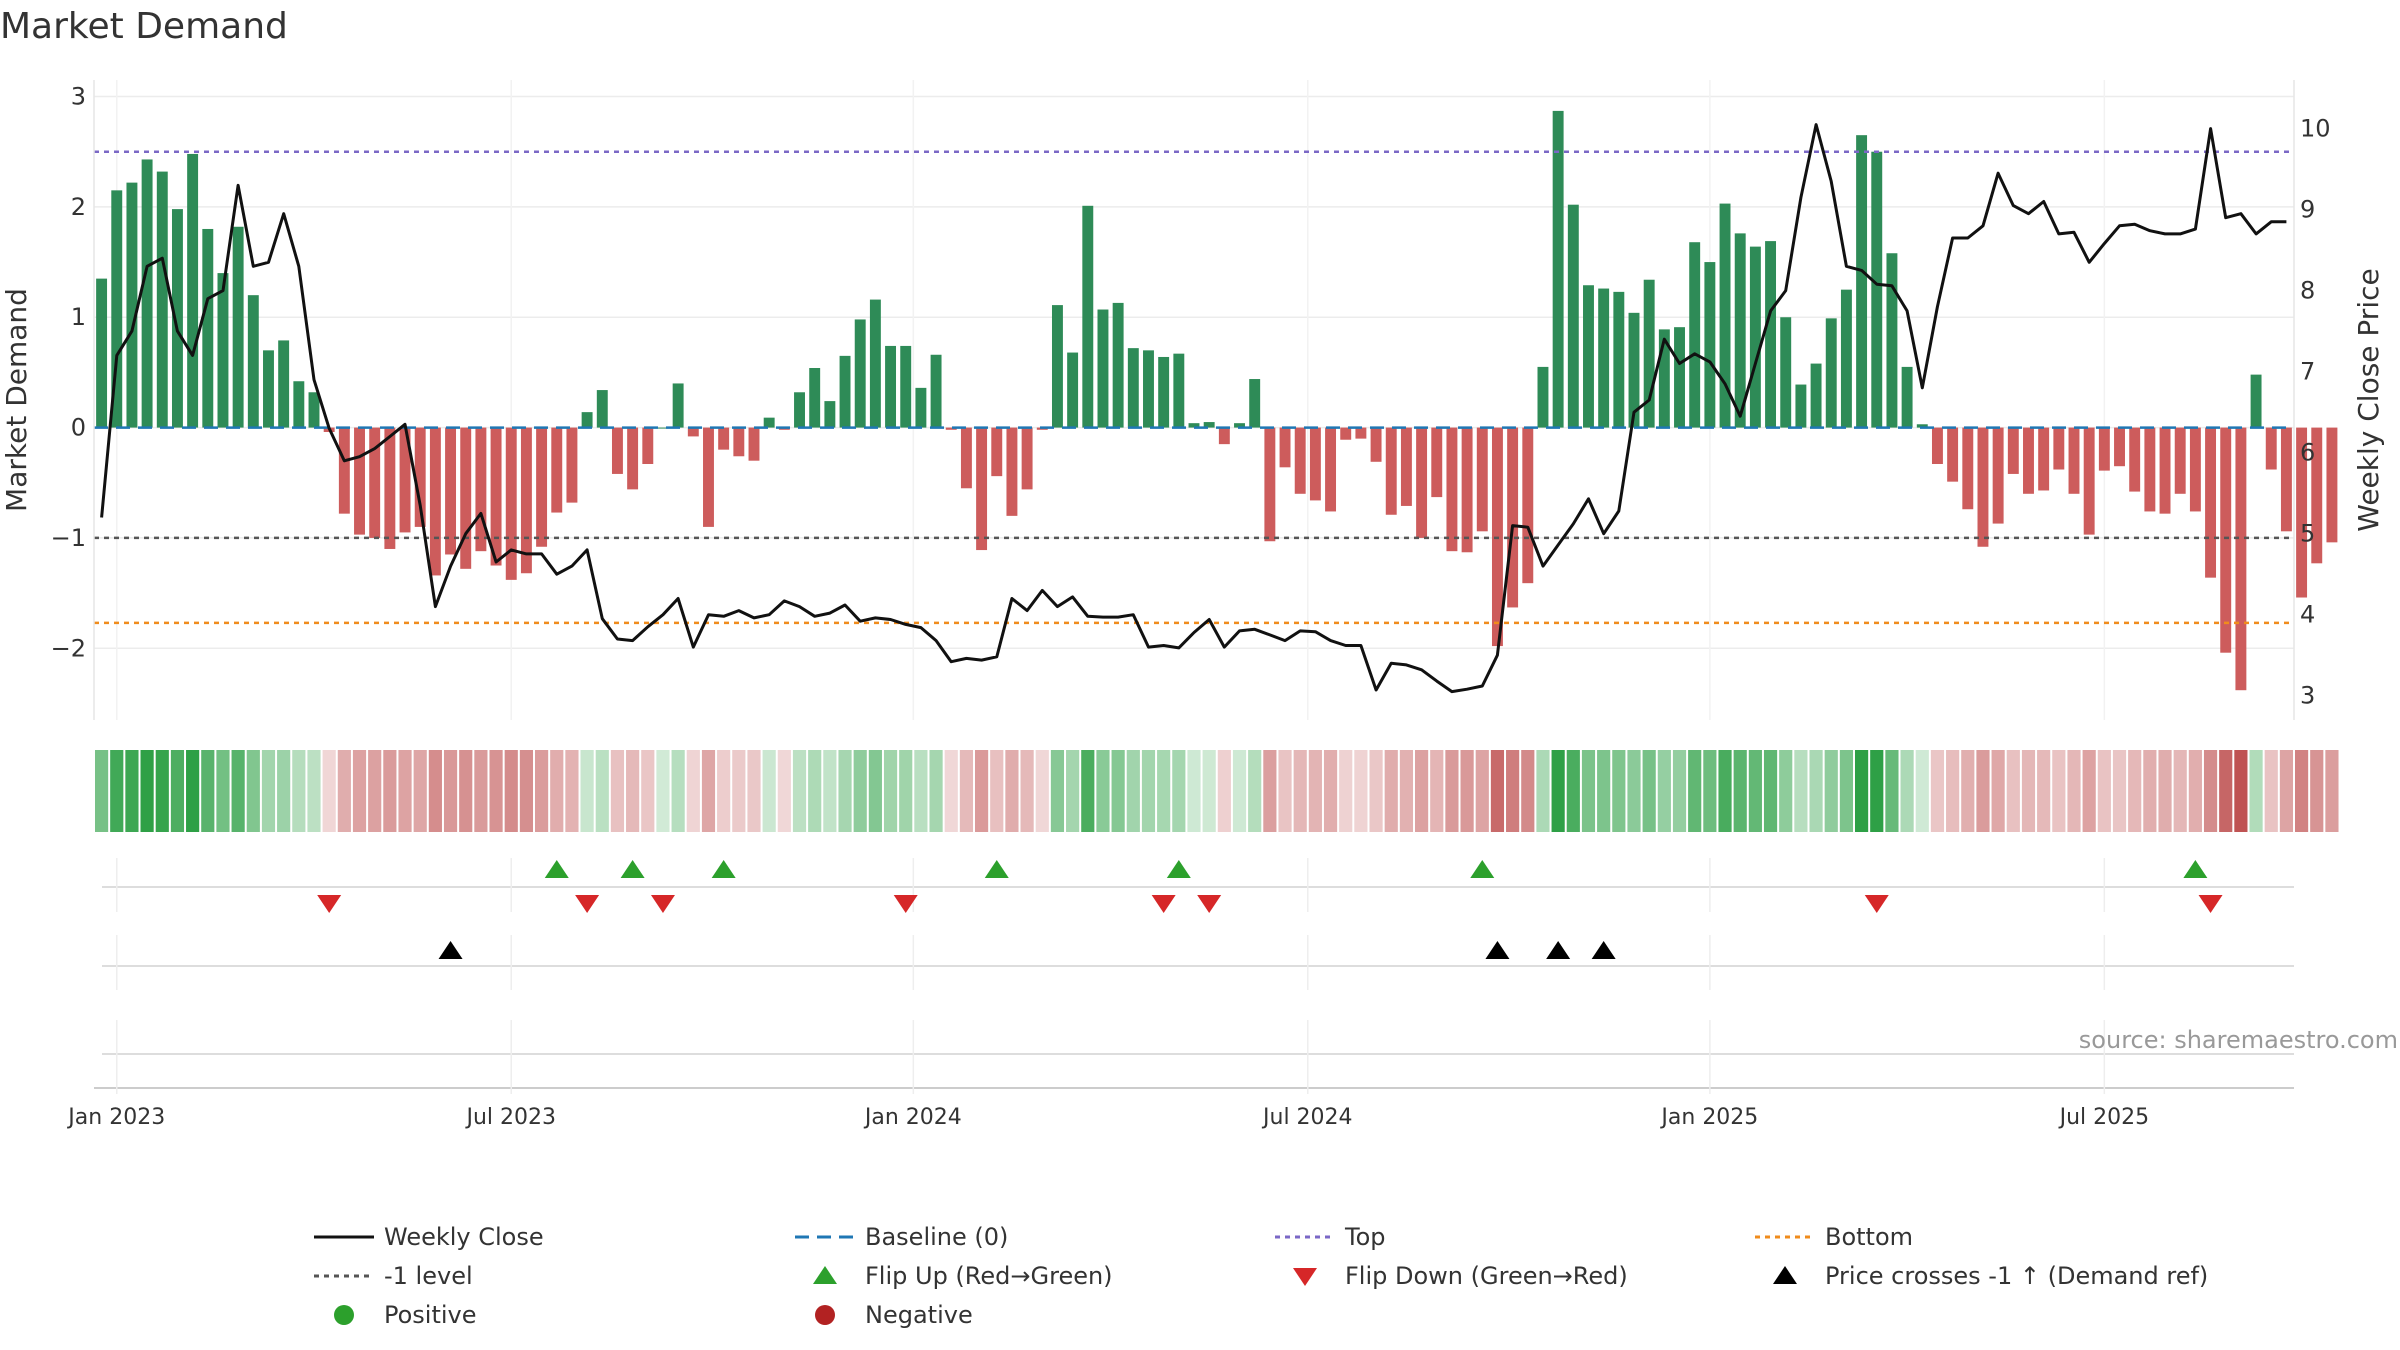 This screenshot has height=1350, width=2400. I want to click on chart-title: Market Demand, so click(144, 26).